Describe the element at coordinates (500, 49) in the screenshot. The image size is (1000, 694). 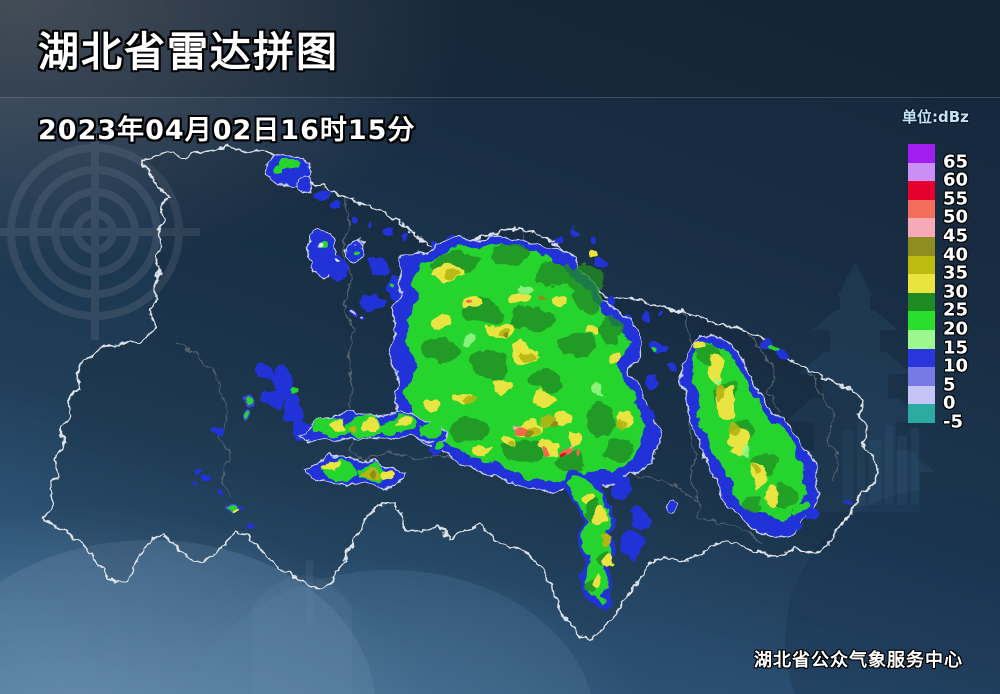
I see `header-band` at that location.